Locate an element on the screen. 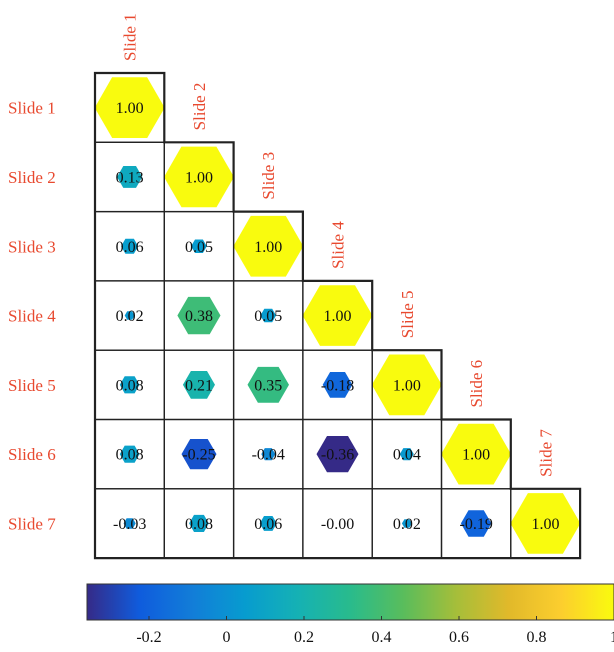 The height and width of the screenshot is (652, 614). hex-marker-r6-c4 is located at coordinates (337, 454).